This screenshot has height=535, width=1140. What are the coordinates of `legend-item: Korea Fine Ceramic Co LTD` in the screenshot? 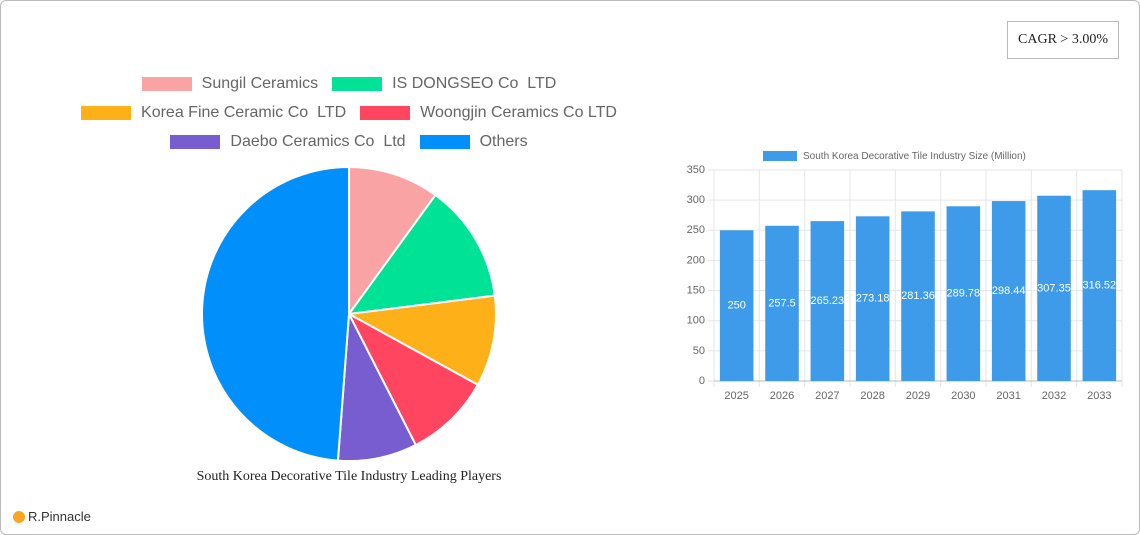 It's located at (213, 113).